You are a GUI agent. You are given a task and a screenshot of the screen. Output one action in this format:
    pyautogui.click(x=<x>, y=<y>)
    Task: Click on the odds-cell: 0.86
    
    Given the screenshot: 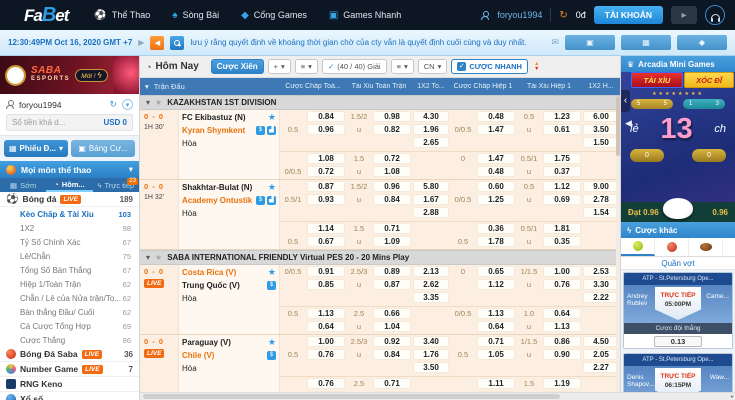 What is the action you would take?
    pyautogui.click(x=562, y=341)
    